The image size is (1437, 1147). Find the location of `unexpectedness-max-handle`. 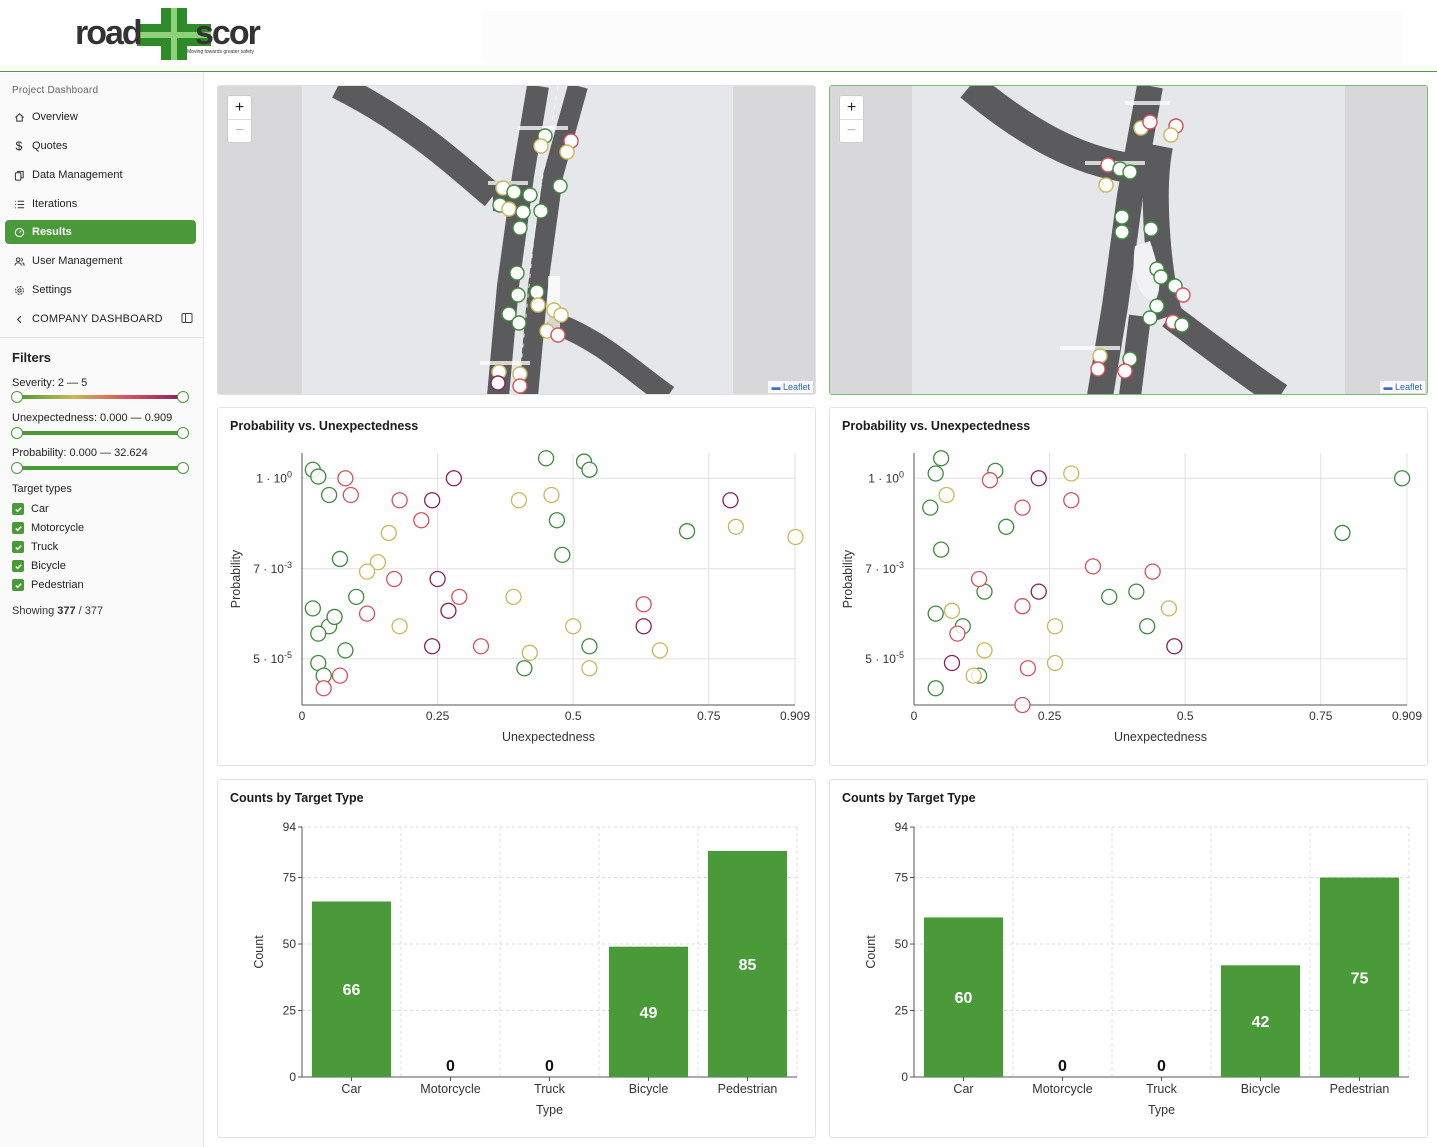

unexpectedness-max-handle is located at coordinates (183, 433).